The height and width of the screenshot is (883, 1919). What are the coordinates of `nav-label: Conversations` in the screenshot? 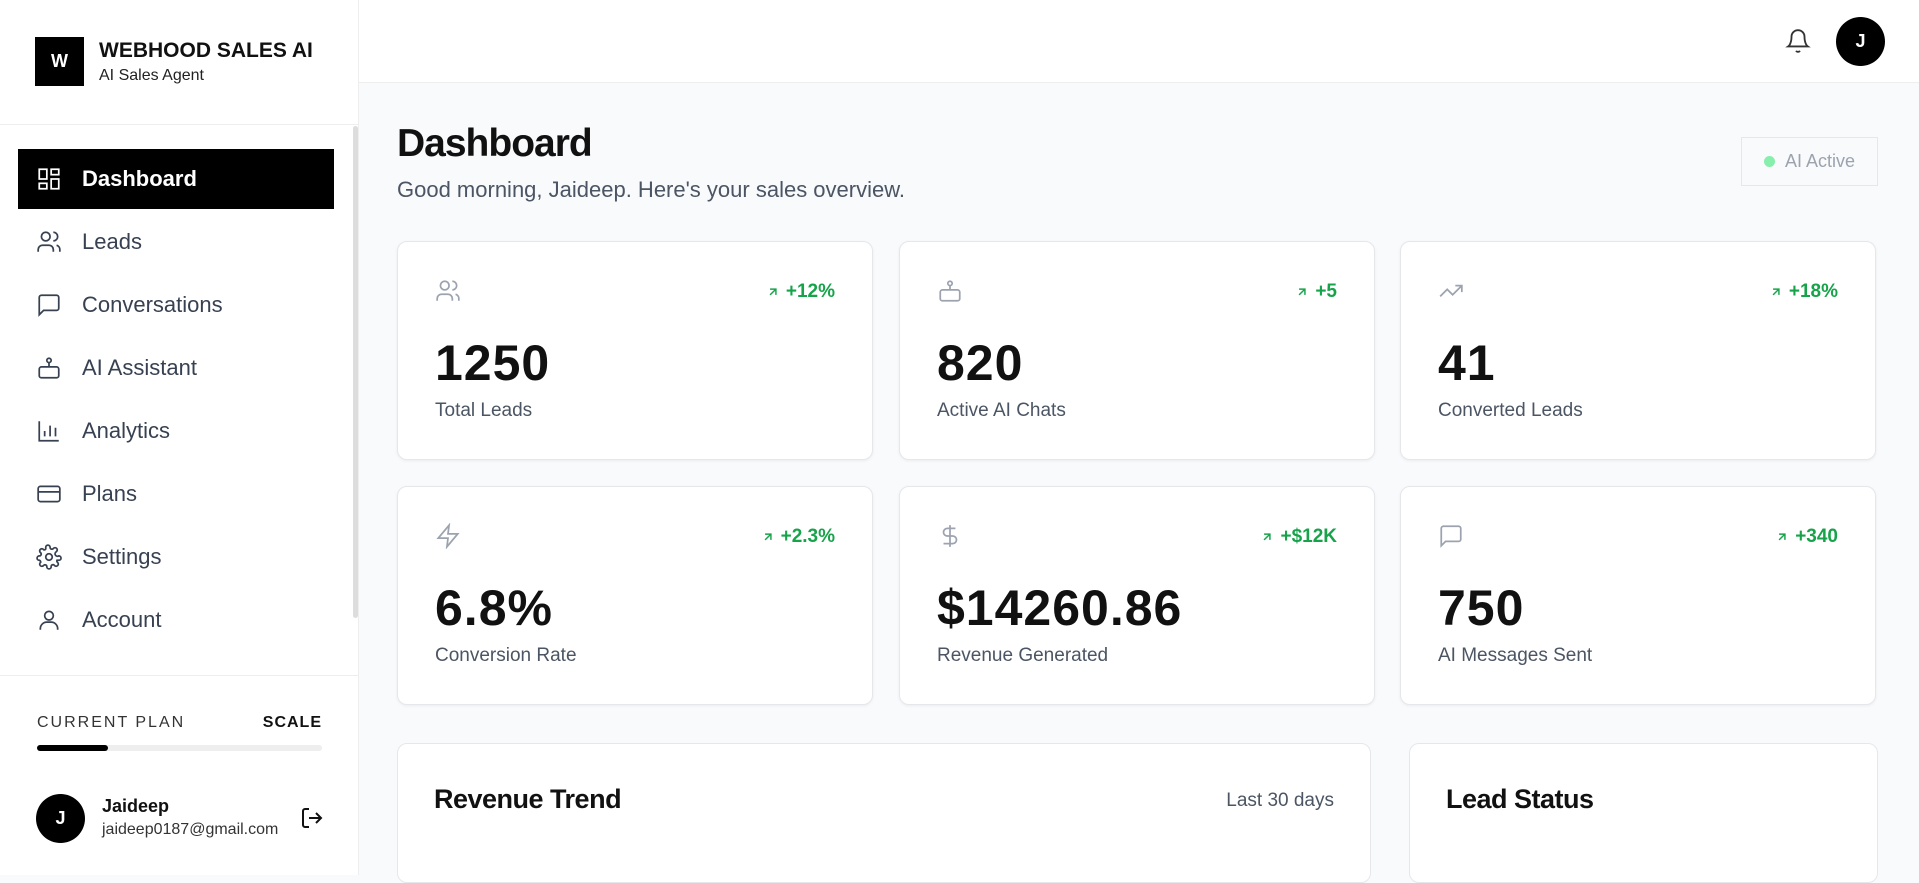 It's located at (152, 304).